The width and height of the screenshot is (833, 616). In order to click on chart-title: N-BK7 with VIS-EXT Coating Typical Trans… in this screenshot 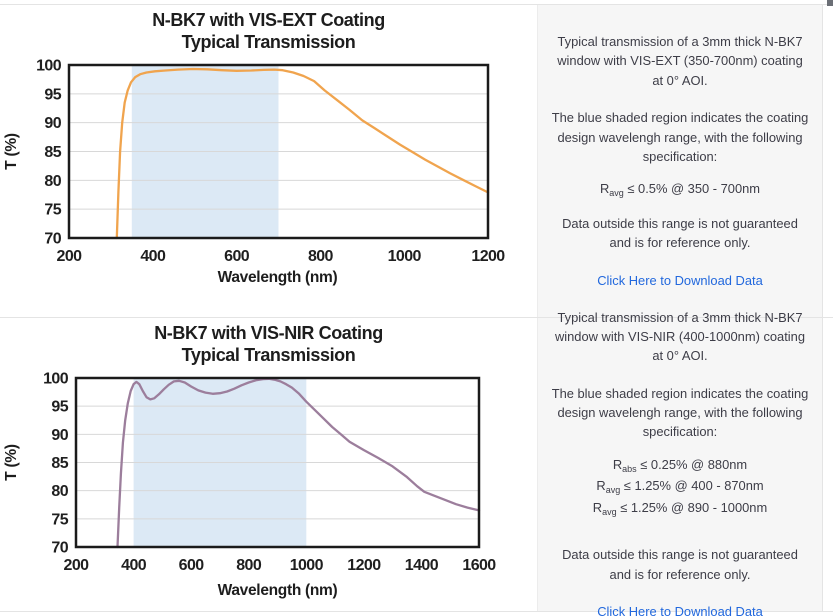, I will do `click(268, 32)`.